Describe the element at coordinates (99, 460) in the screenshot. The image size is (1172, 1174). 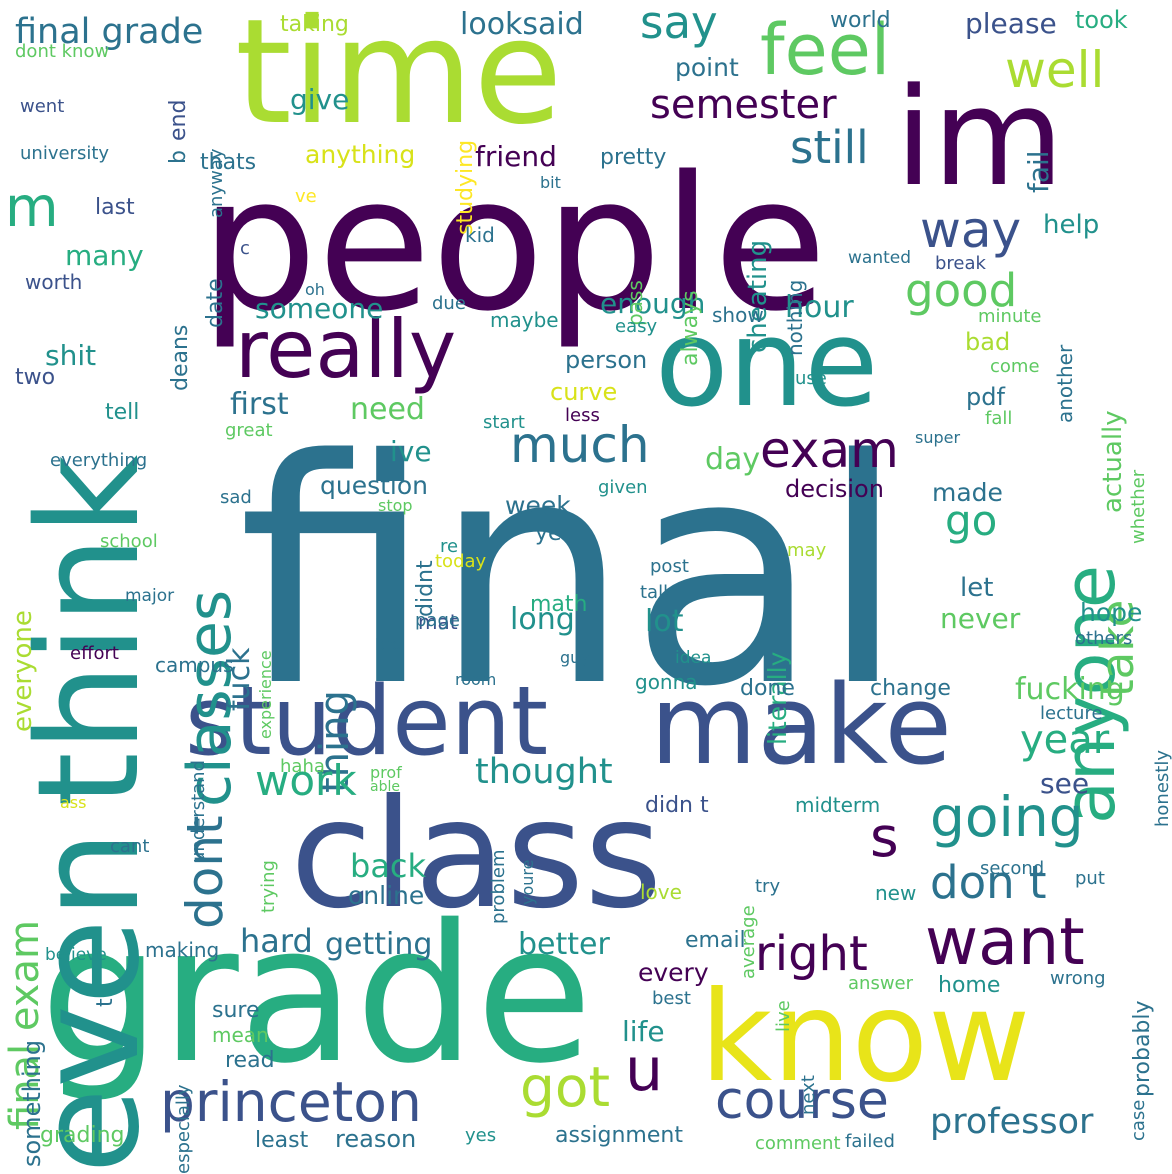
I see `cloud-word: everything` at that location.